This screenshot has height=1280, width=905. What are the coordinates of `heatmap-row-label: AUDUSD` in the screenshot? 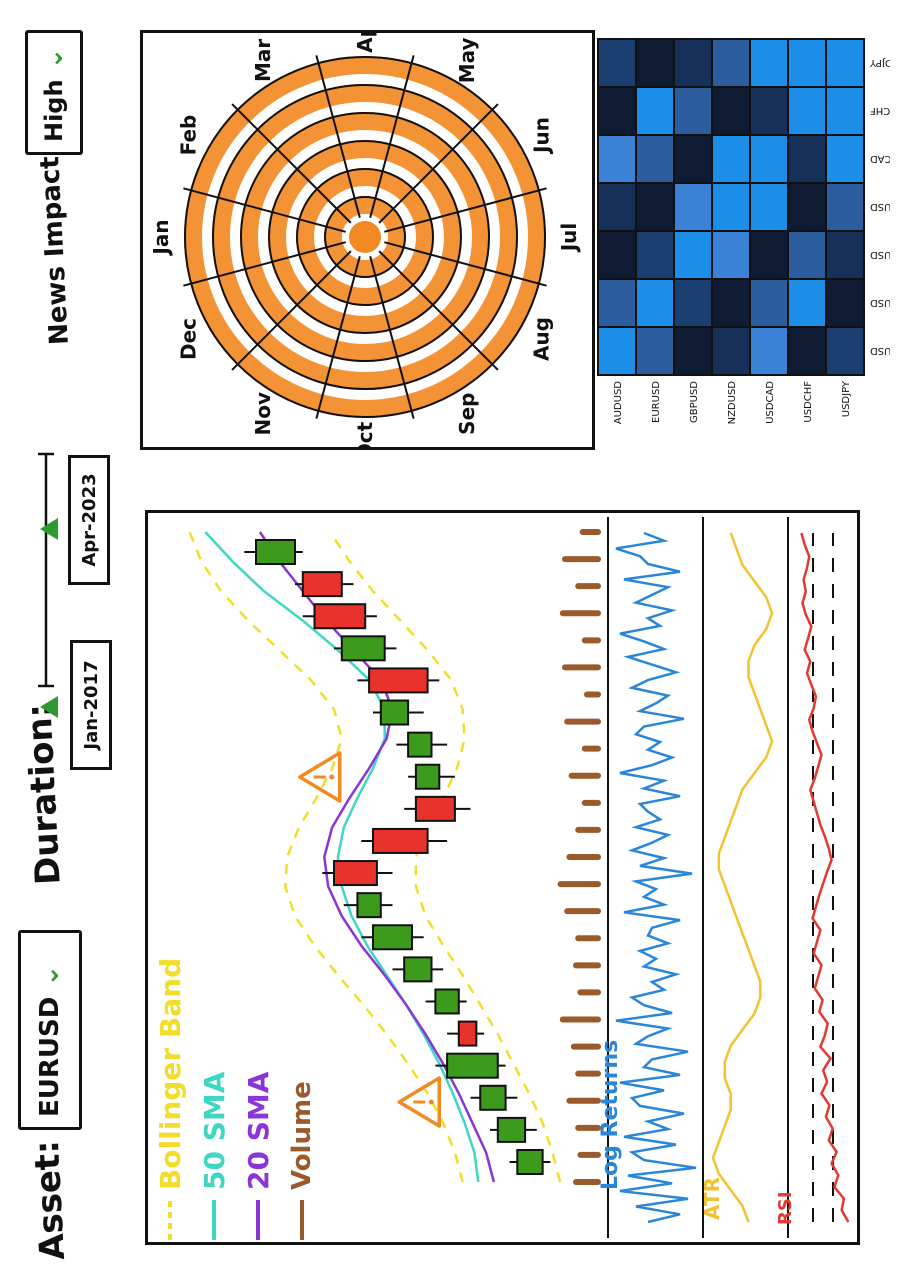 It's located at (618, 403).